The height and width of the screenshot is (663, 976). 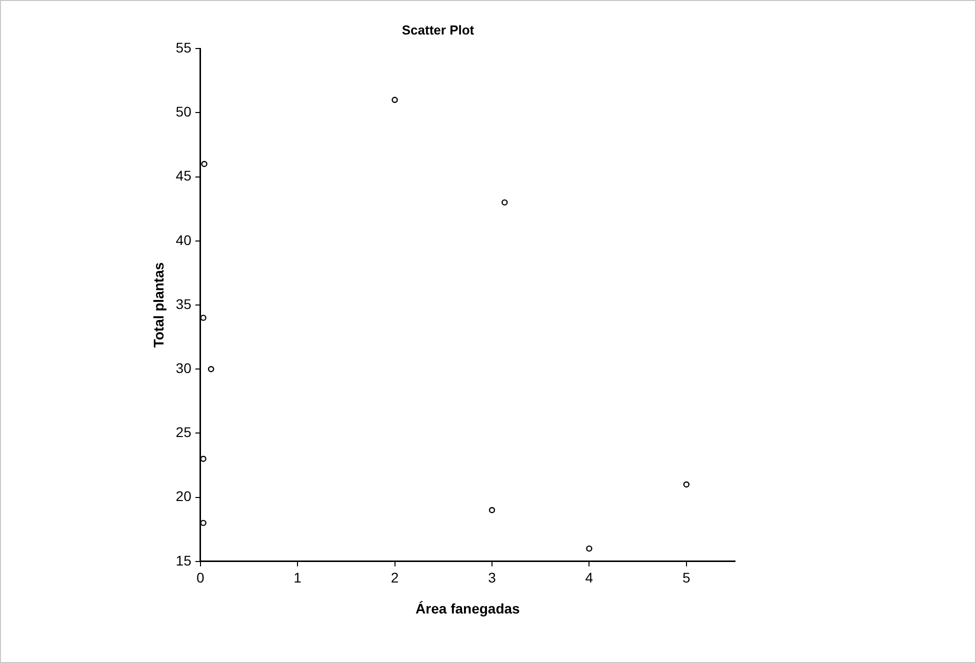 What do you see at coordinates (298, 578) in the screenshot?
I see `x-tick-label: 1` at bounding box center [298, 578].